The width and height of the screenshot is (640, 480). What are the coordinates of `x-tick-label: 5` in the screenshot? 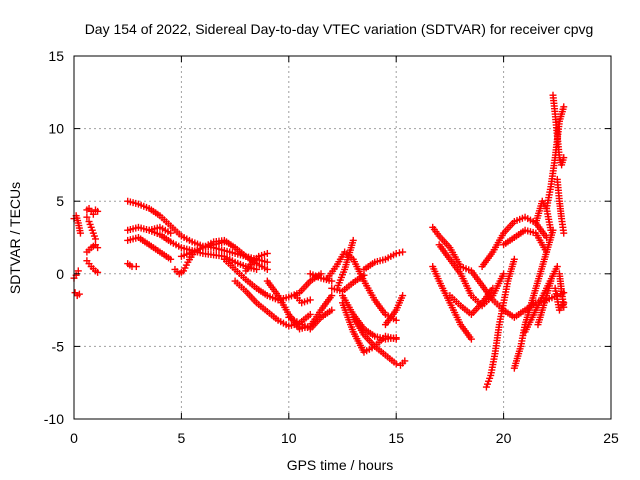 It's located at (182, 438).